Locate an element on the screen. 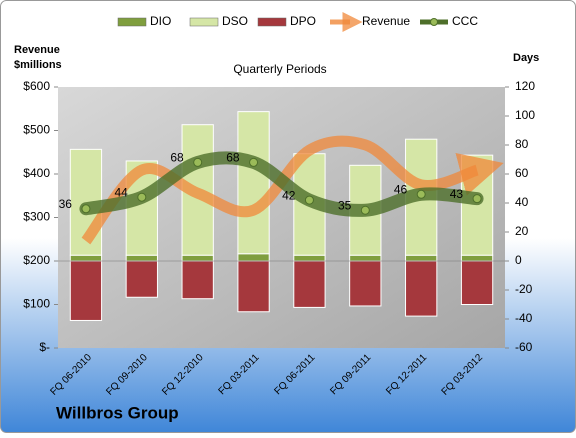 This screenshot has width=576, height=438. y2-tick-label: 80 is located at coordinates (522, 144).